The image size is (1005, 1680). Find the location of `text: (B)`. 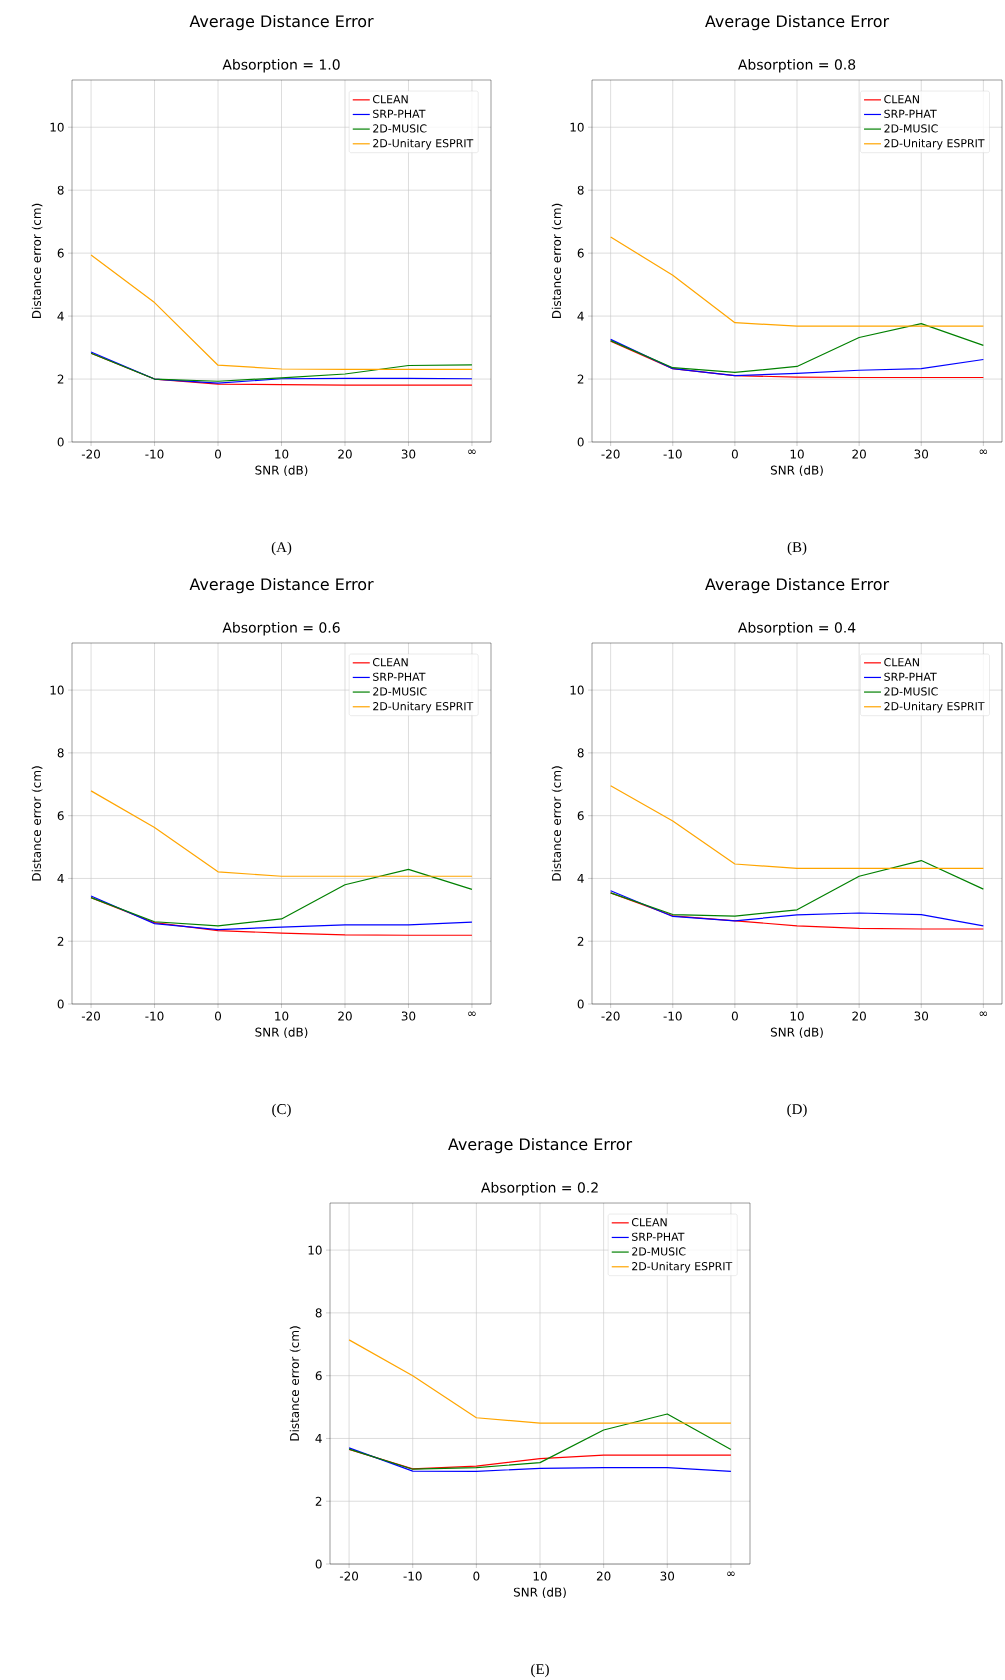

text: (B) is located at coordinates (797, 548).